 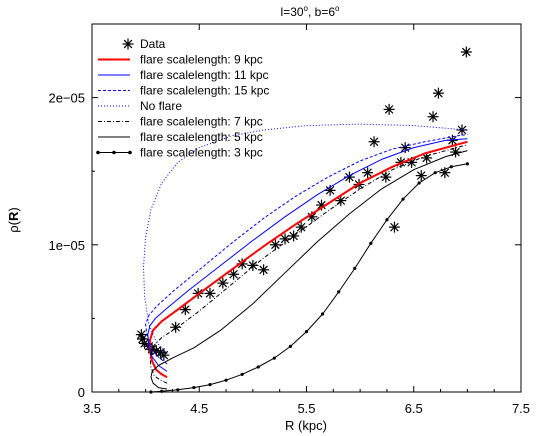 I want to click on x-axis-label: R (kpc), so click(x=306, y=425).